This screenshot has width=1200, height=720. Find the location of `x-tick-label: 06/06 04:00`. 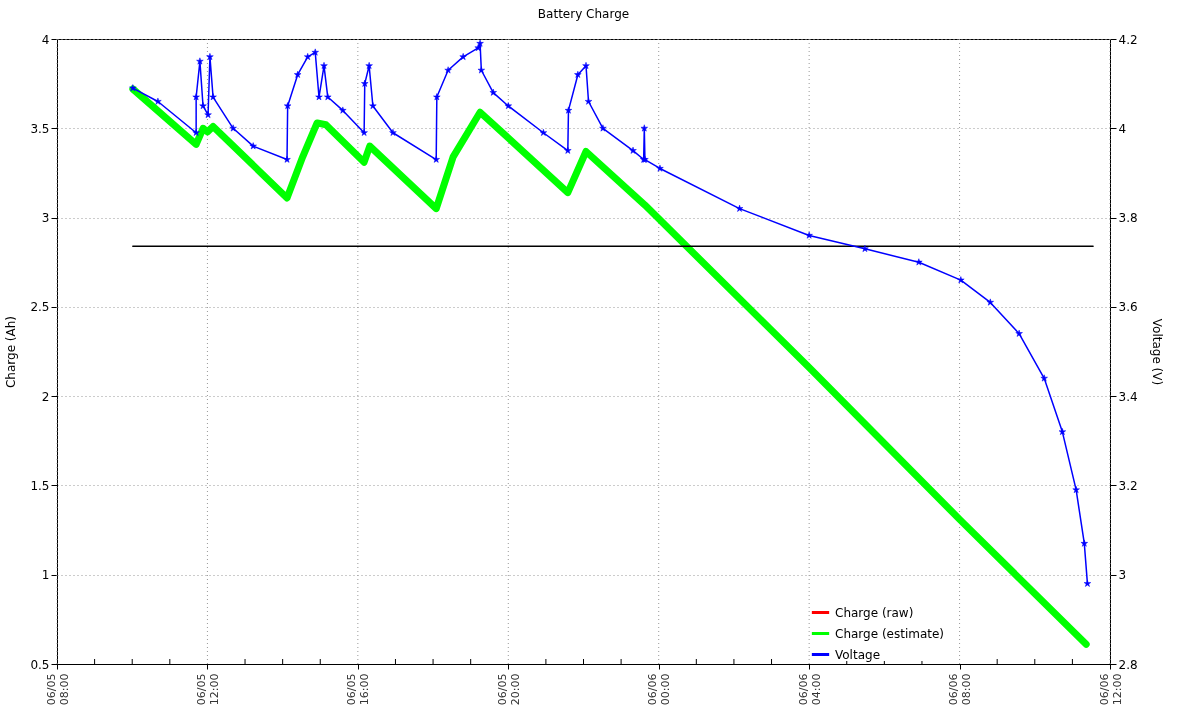

x-tick-label: 06/06 04:00 is located at coordinates (809, 689).